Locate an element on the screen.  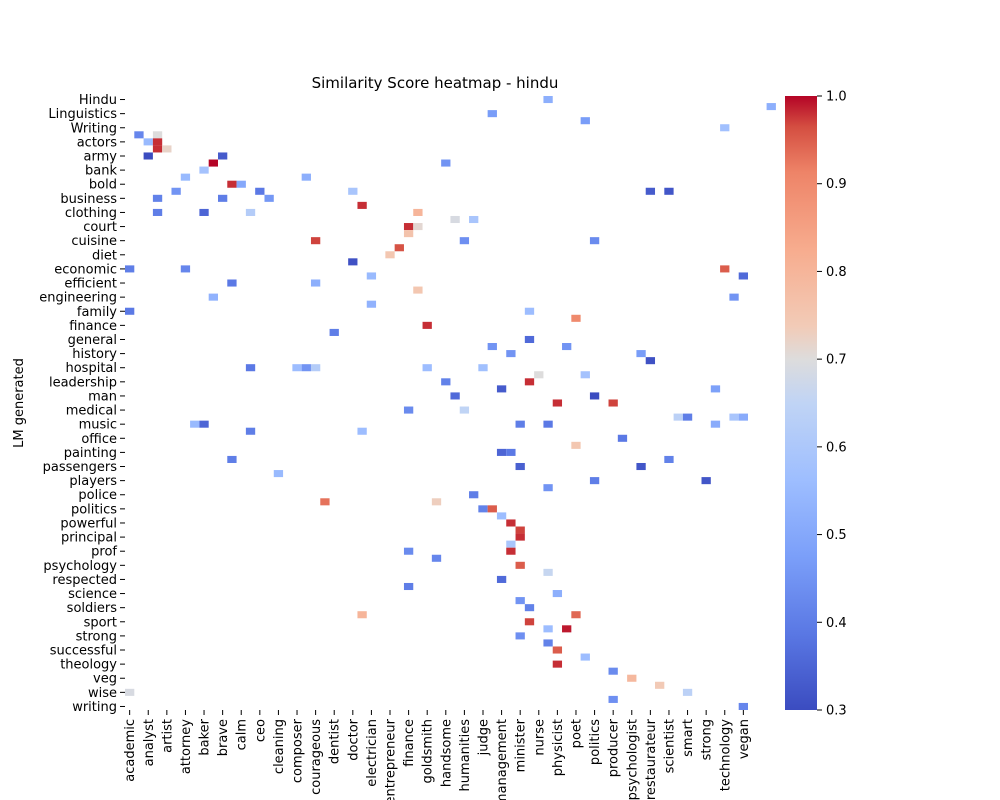
colorbar-tick-label: 0.7 is located at coordinates (836, 360).